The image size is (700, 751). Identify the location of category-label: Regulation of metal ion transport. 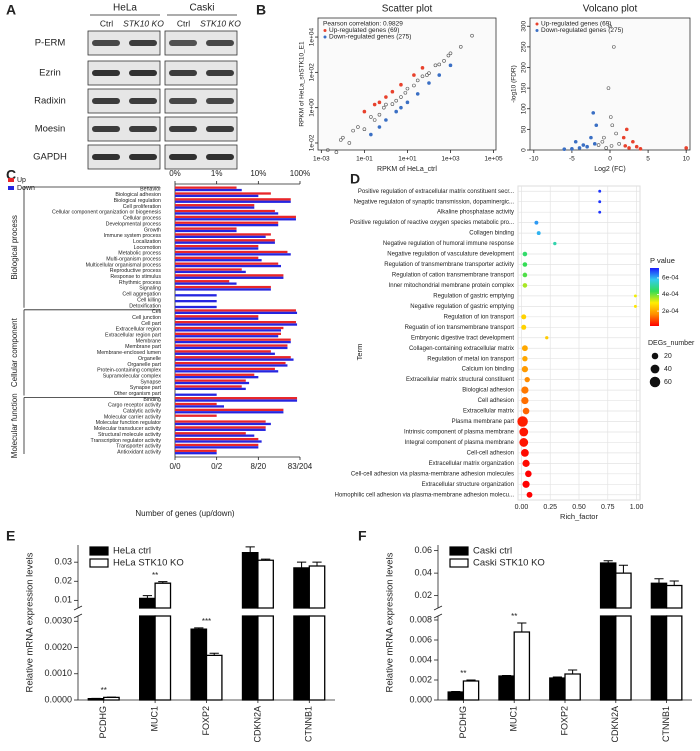
(470, 359).